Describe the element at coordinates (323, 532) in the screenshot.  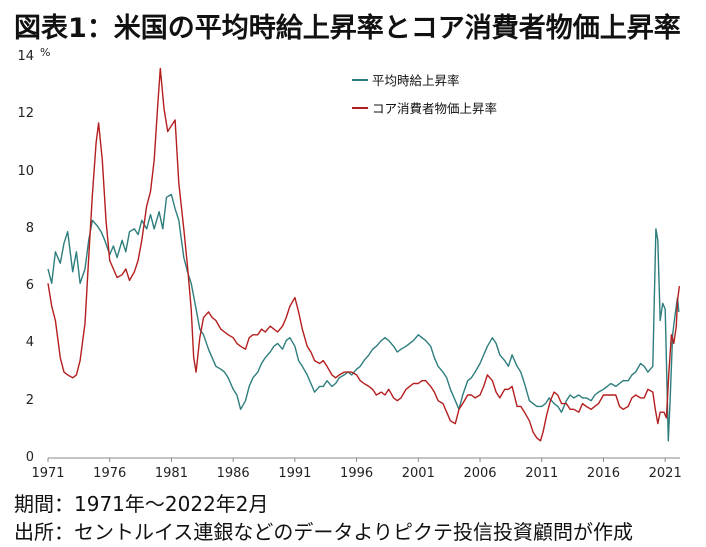
I see `footer-source: 出所：セントルイス連銀などのデータよりピクテ投信投資顧問が作成` at that location.